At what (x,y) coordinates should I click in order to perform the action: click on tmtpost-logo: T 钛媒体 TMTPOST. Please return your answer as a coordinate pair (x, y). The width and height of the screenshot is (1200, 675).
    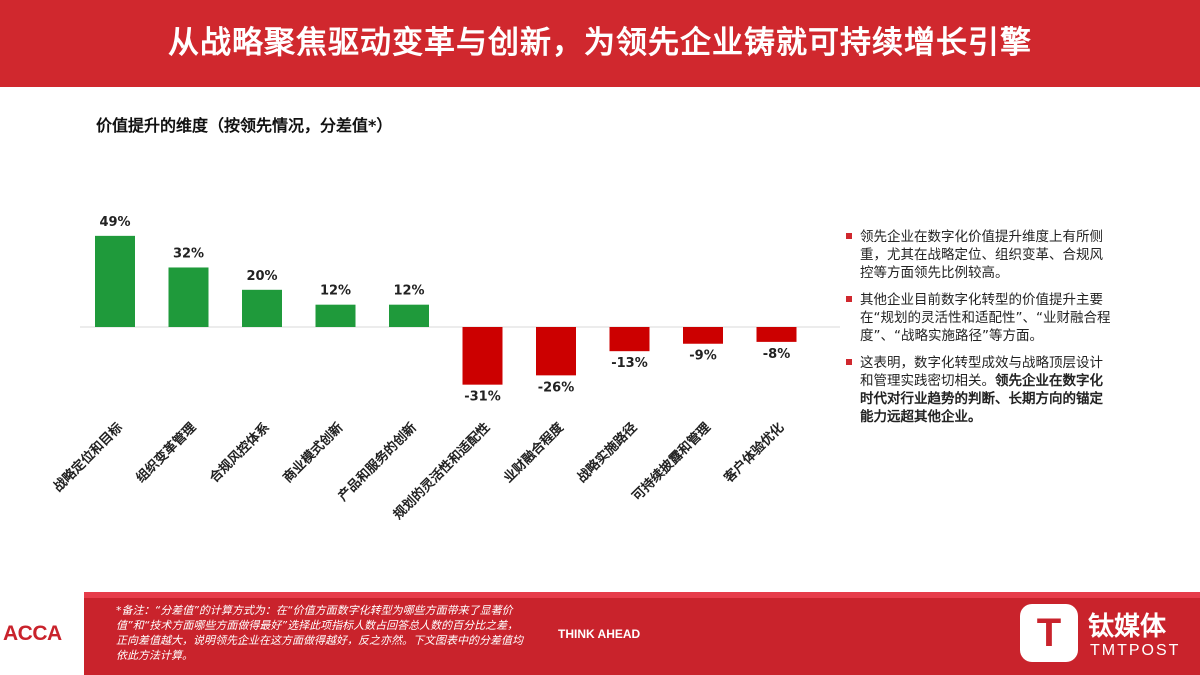
    Looking at the image, I should click on (1101, 633).